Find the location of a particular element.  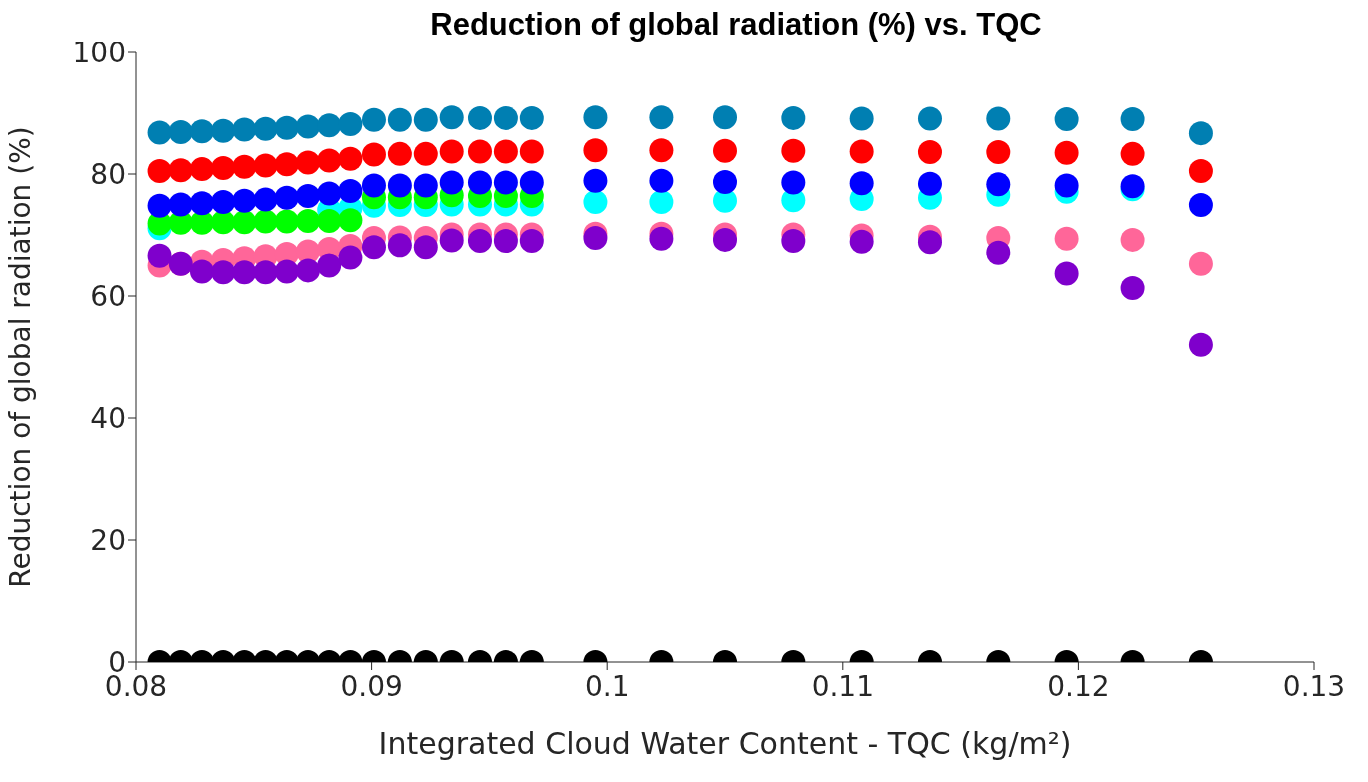

x-tick-label: 0.09 is located at coordinates (371, 686).